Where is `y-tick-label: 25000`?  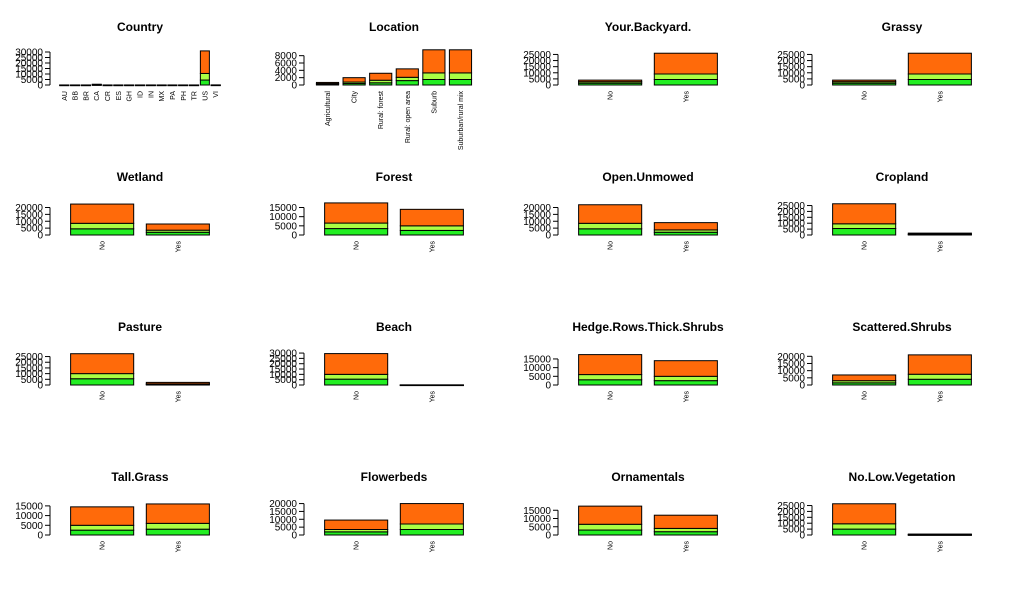 y-tick-label: 25000 is located at coordinates (537, 55).